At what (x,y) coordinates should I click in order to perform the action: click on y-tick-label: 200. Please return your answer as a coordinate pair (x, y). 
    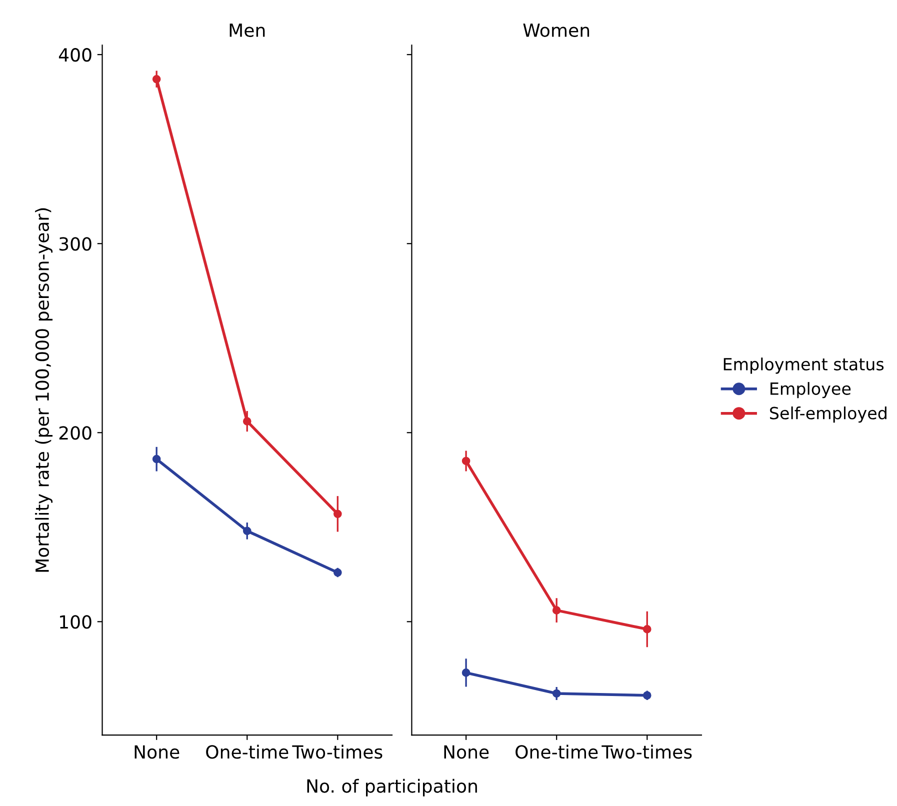
    Looking at the image, I should click on (75, 433).